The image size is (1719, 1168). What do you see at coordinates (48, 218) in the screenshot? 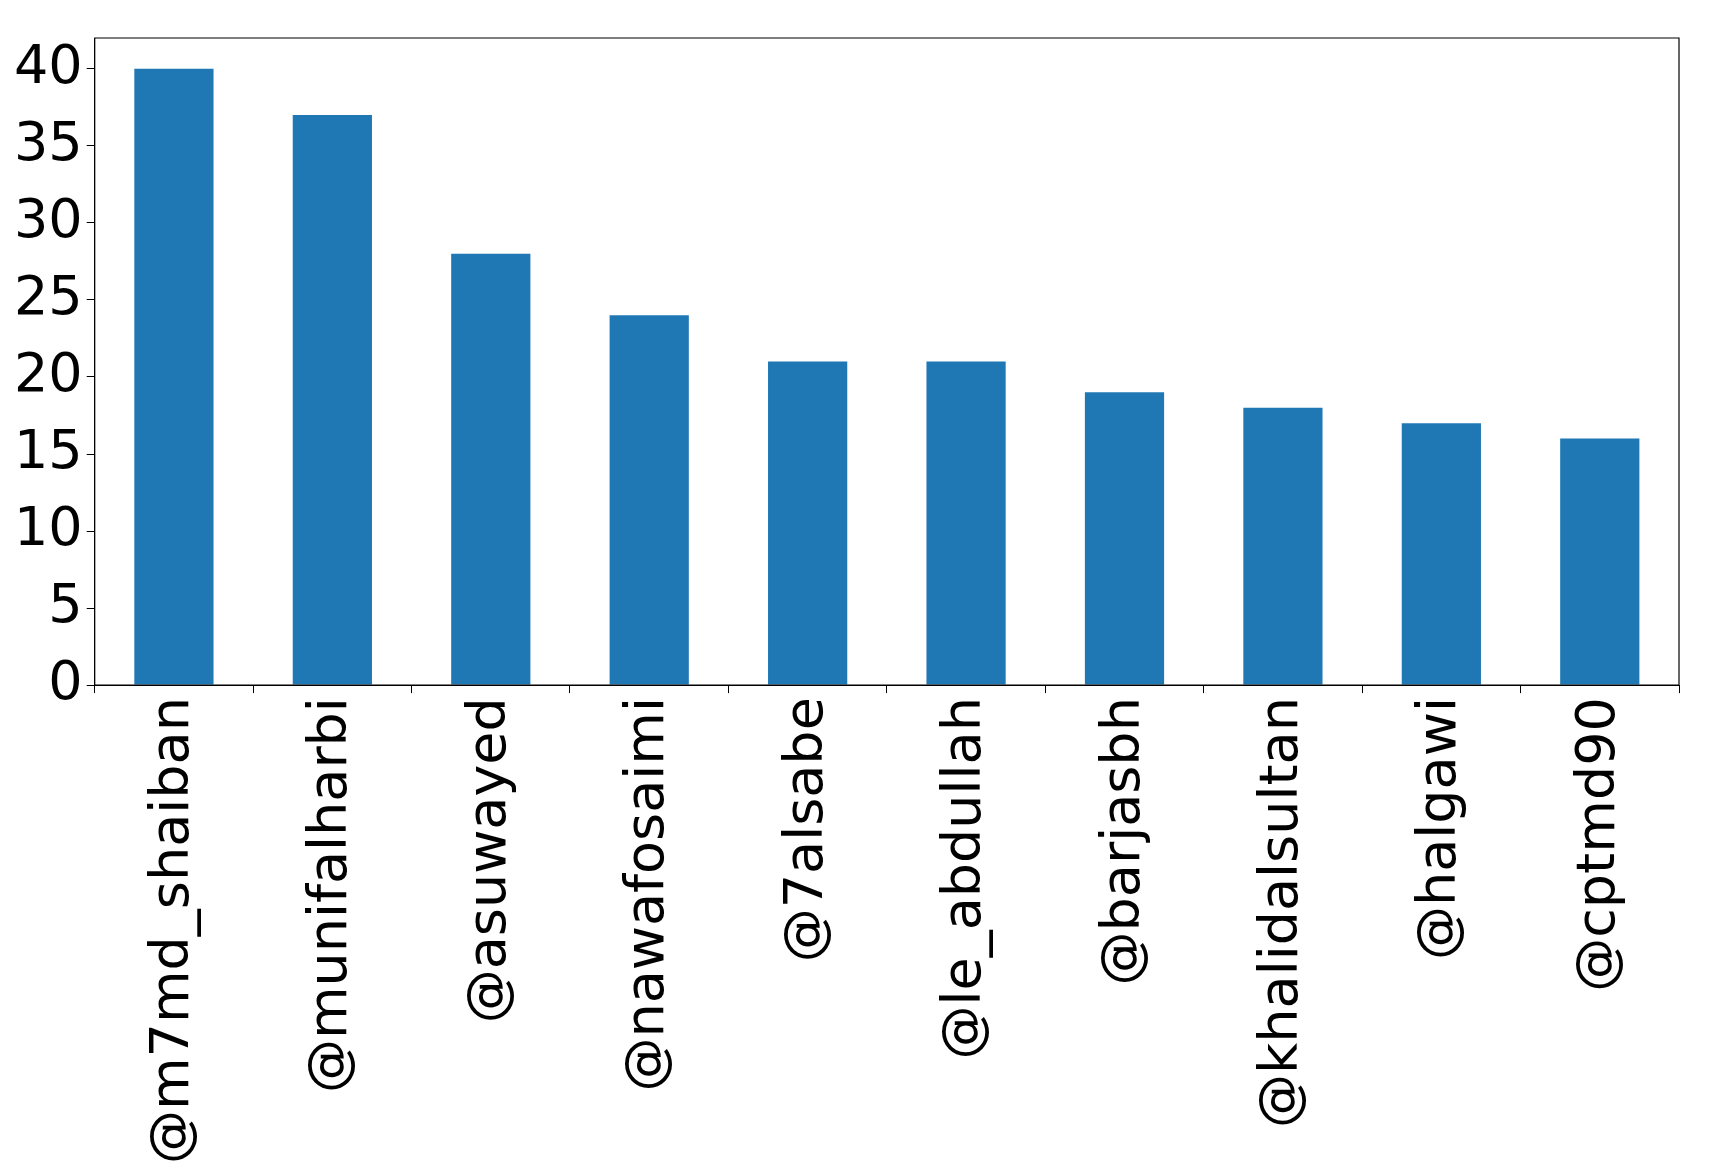
I see `y-tick-label: 30` at bounding box center [48, 218].